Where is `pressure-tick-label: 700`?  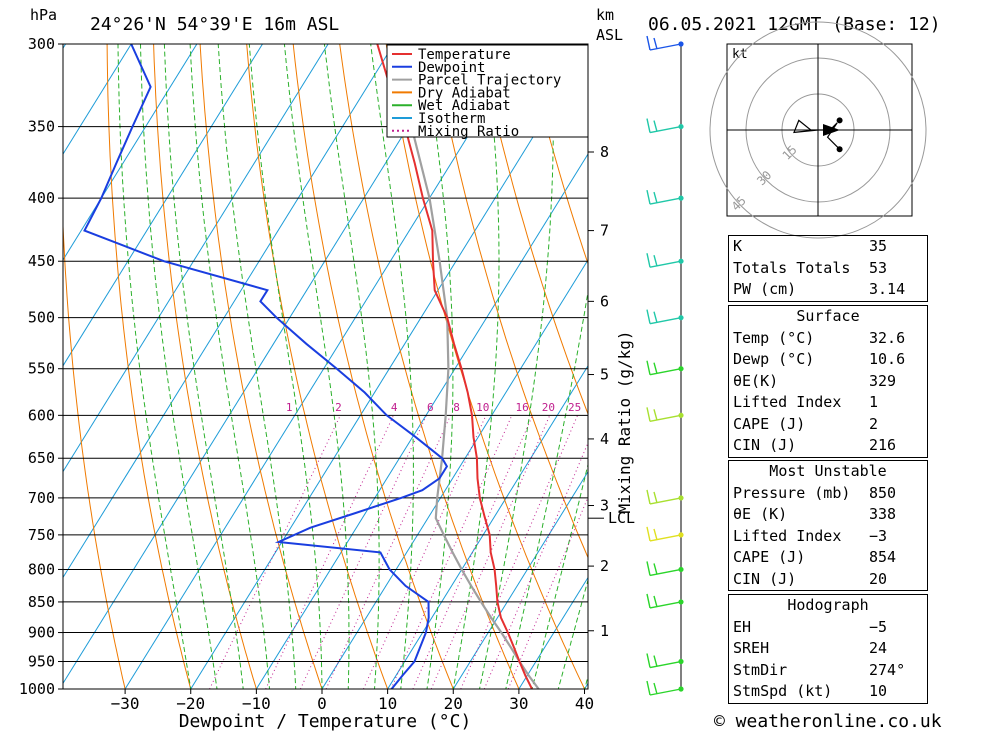
pressure-tick-label: 700 is located at coordinates (41, 498).